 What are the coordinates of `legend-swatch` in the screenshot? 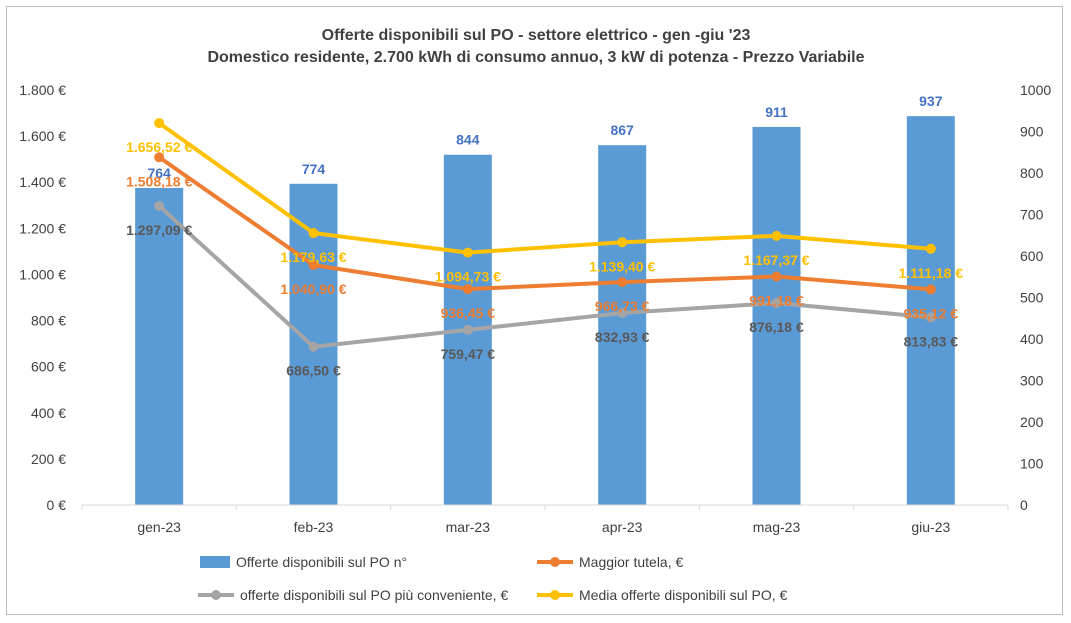 It's located at (215, 562).